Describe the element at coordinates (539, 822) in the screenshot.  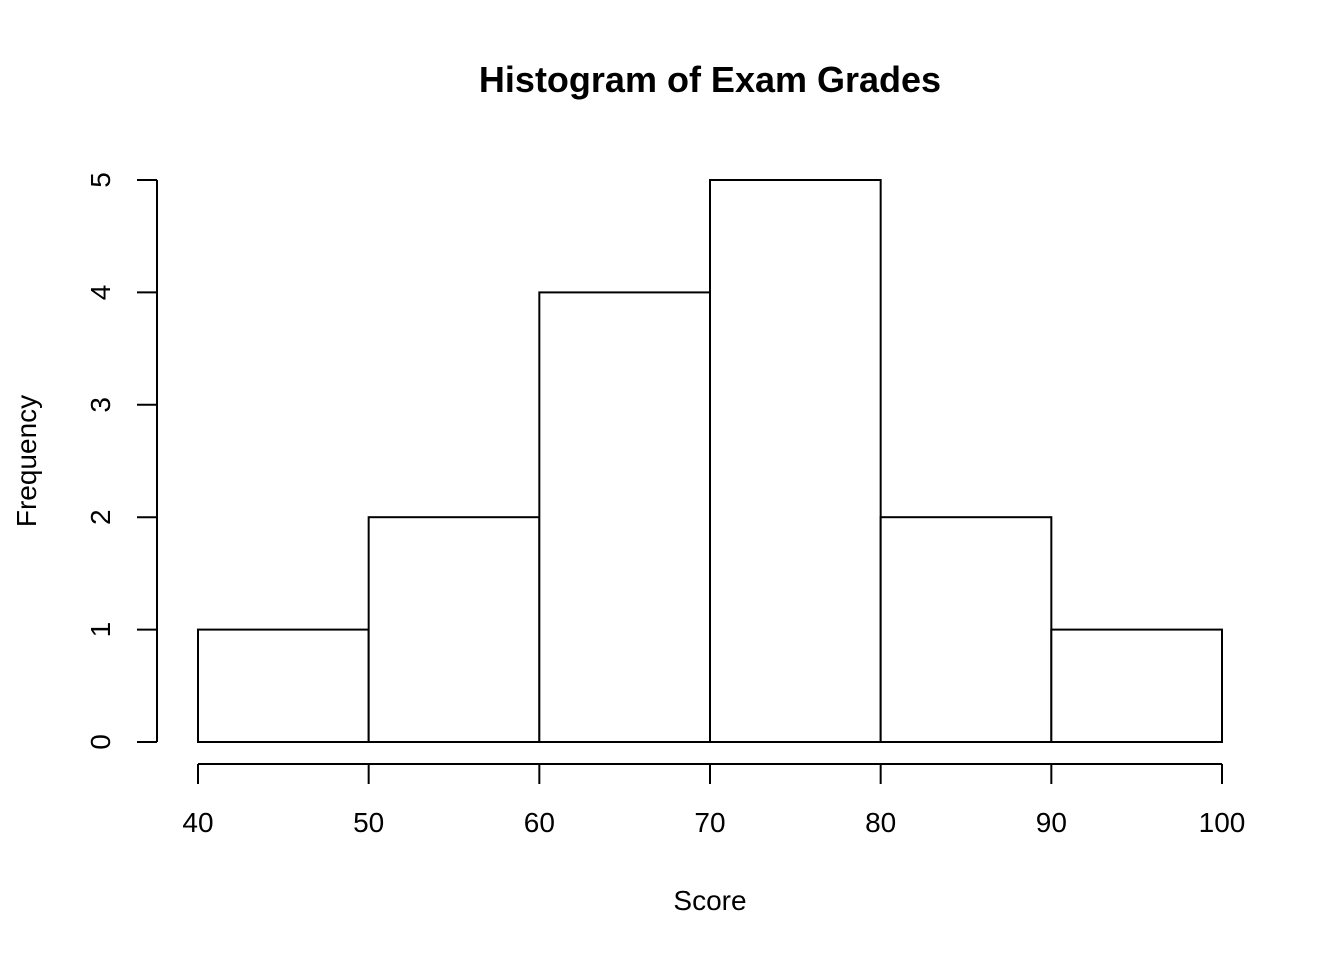
I see `x-tick-label: 60` at that location.